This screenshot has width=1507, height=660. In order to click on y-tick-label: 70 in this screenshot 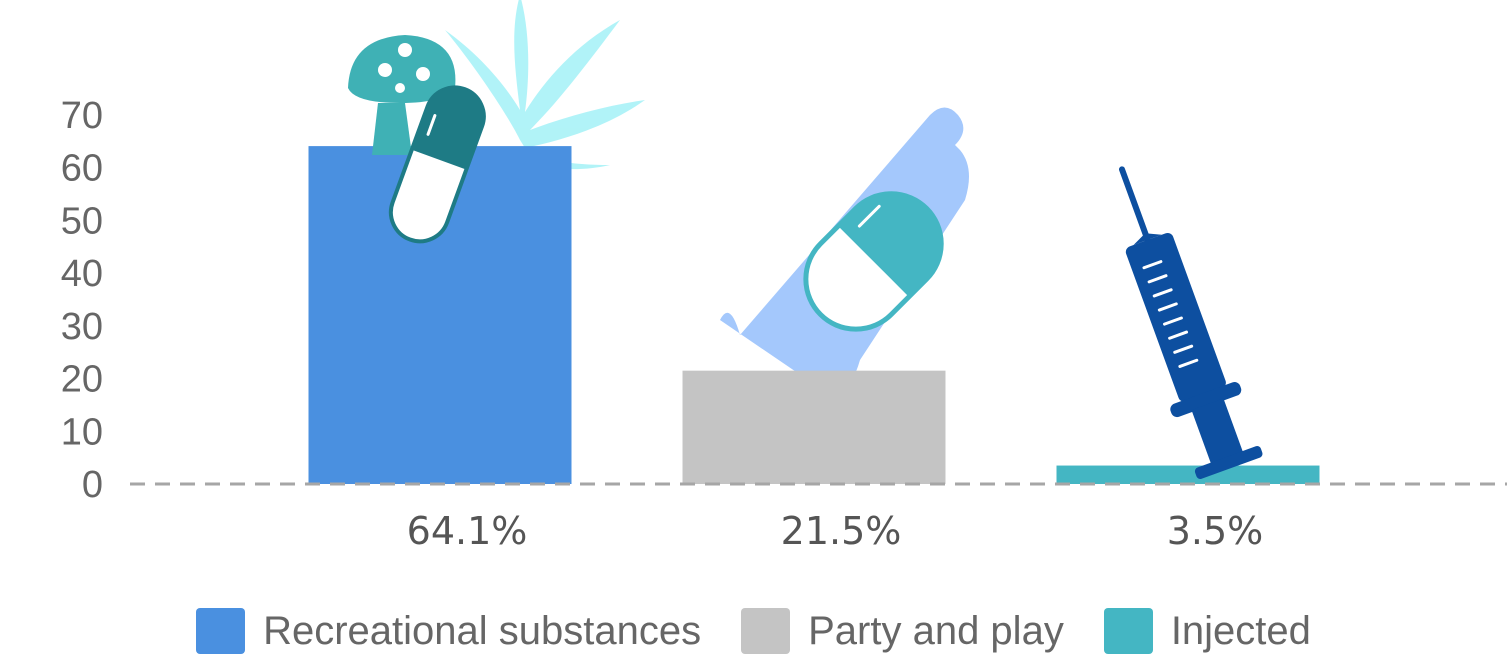, I will do `click(82, 116)`.